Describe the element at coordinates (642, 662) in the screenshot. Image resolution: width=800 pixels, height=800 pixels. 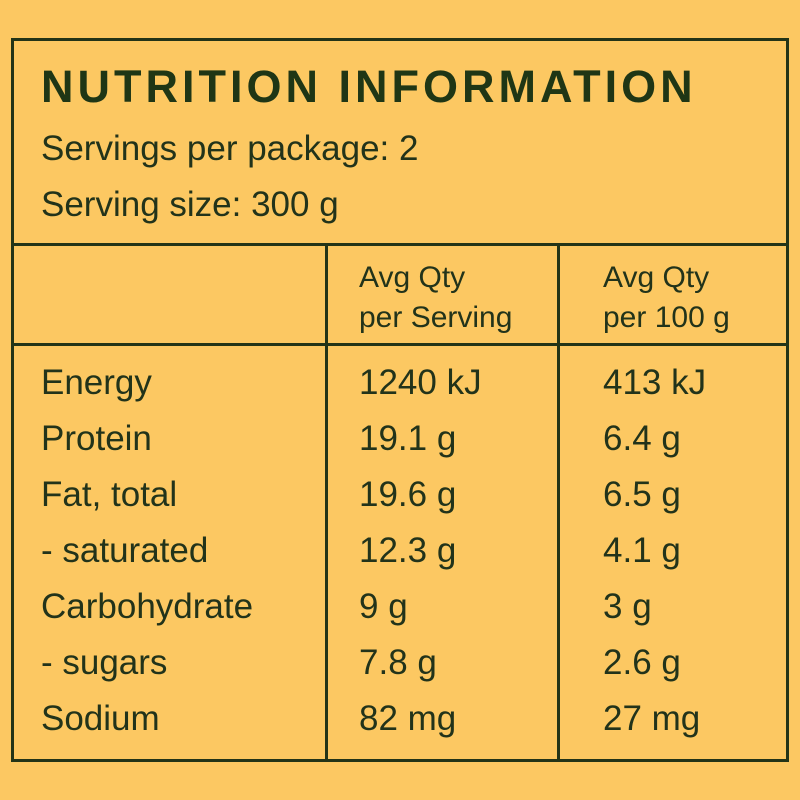
I see `per-100g-value: 2.6 g` at that location.